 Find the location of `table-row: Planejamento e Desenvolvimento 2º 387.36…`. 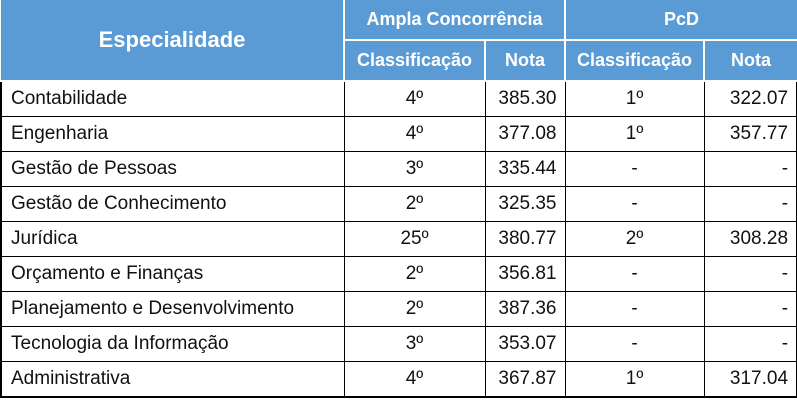

table-row: Planejamento e Desenvolvimento 2º 387.36… is located at coordinates (398, 309).